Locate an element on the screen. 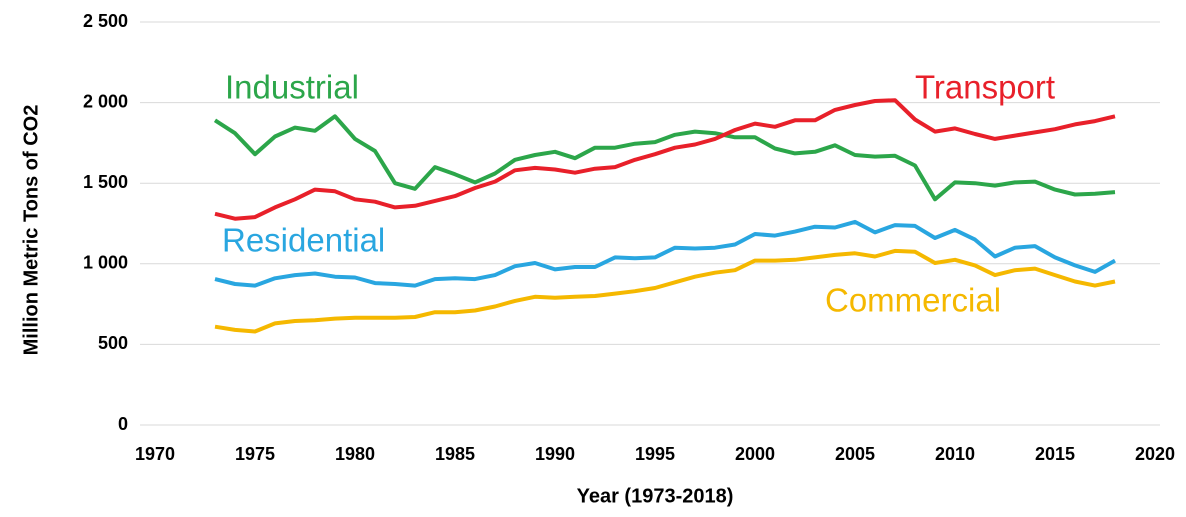 This screenshot has height=517, width=1186. y-tick-label: 1 000 is located at coordinates (105, 263).